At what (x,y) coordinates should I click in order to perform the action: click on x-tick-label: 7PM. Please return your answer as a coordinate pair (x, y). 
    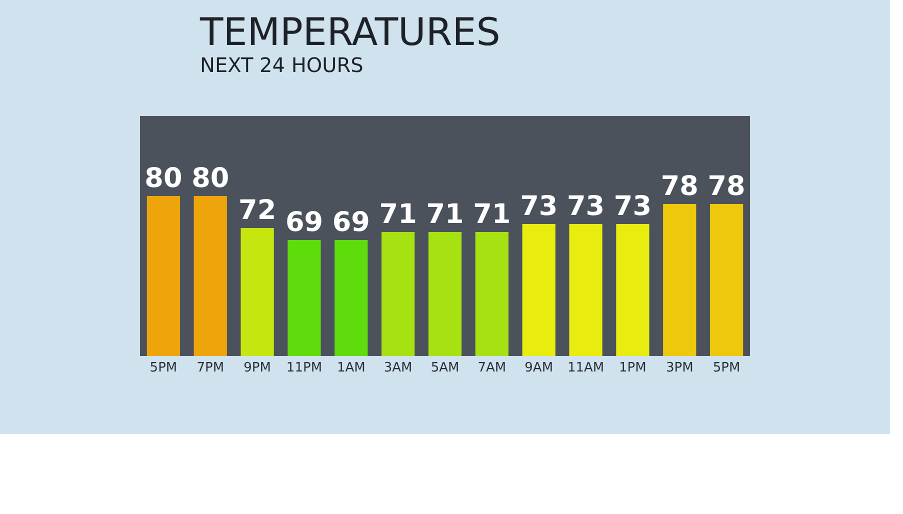
    Looking at the image, I should click on (210, 368).